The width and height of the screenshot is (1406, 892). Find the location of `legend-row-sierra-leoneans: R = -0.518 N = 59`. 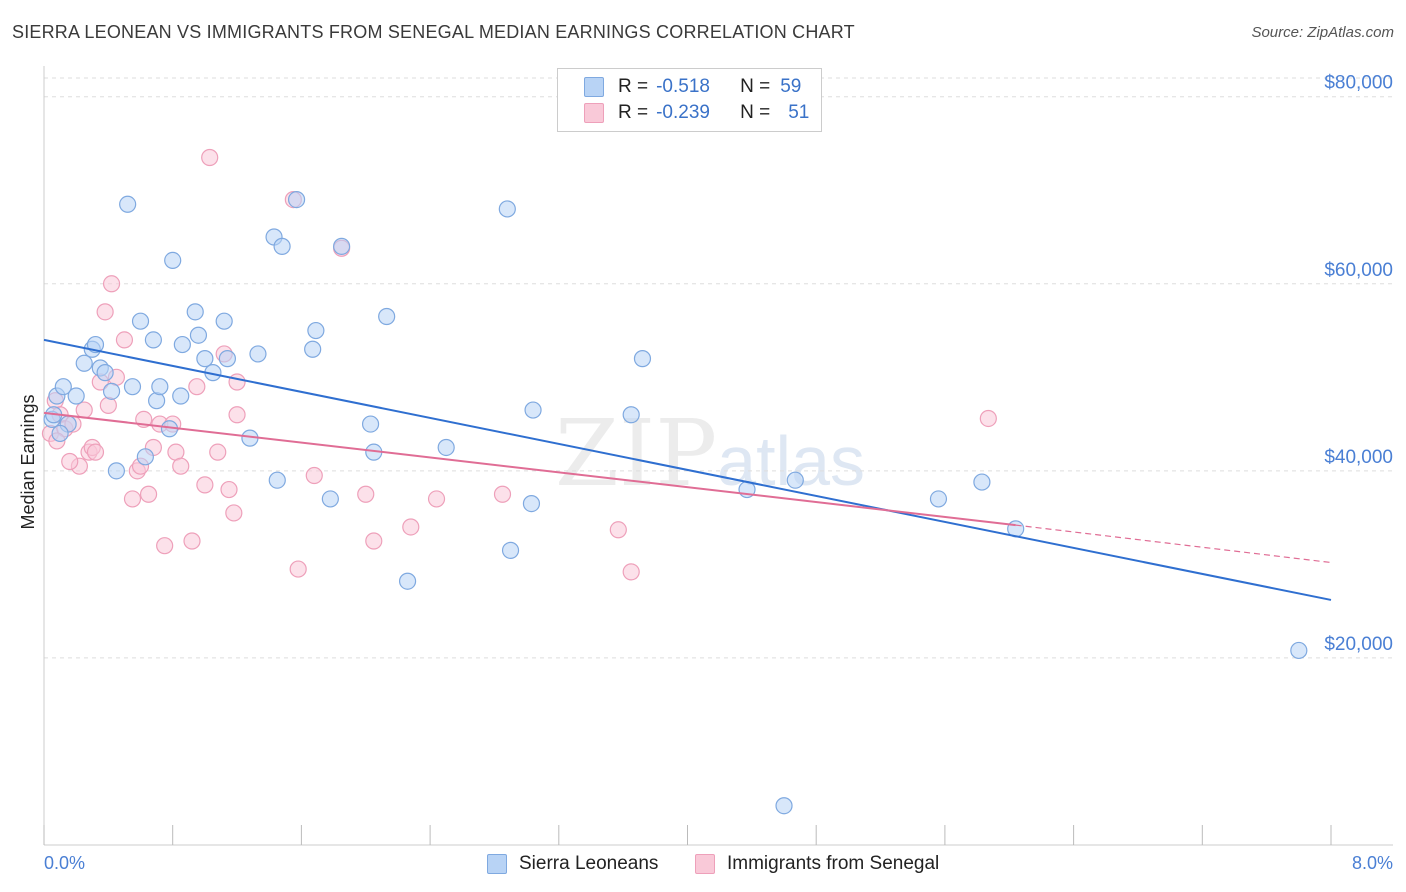

legend-row-sierra-leoneans: R = -0.518 N = 59 is located at coordinates (692, 87).